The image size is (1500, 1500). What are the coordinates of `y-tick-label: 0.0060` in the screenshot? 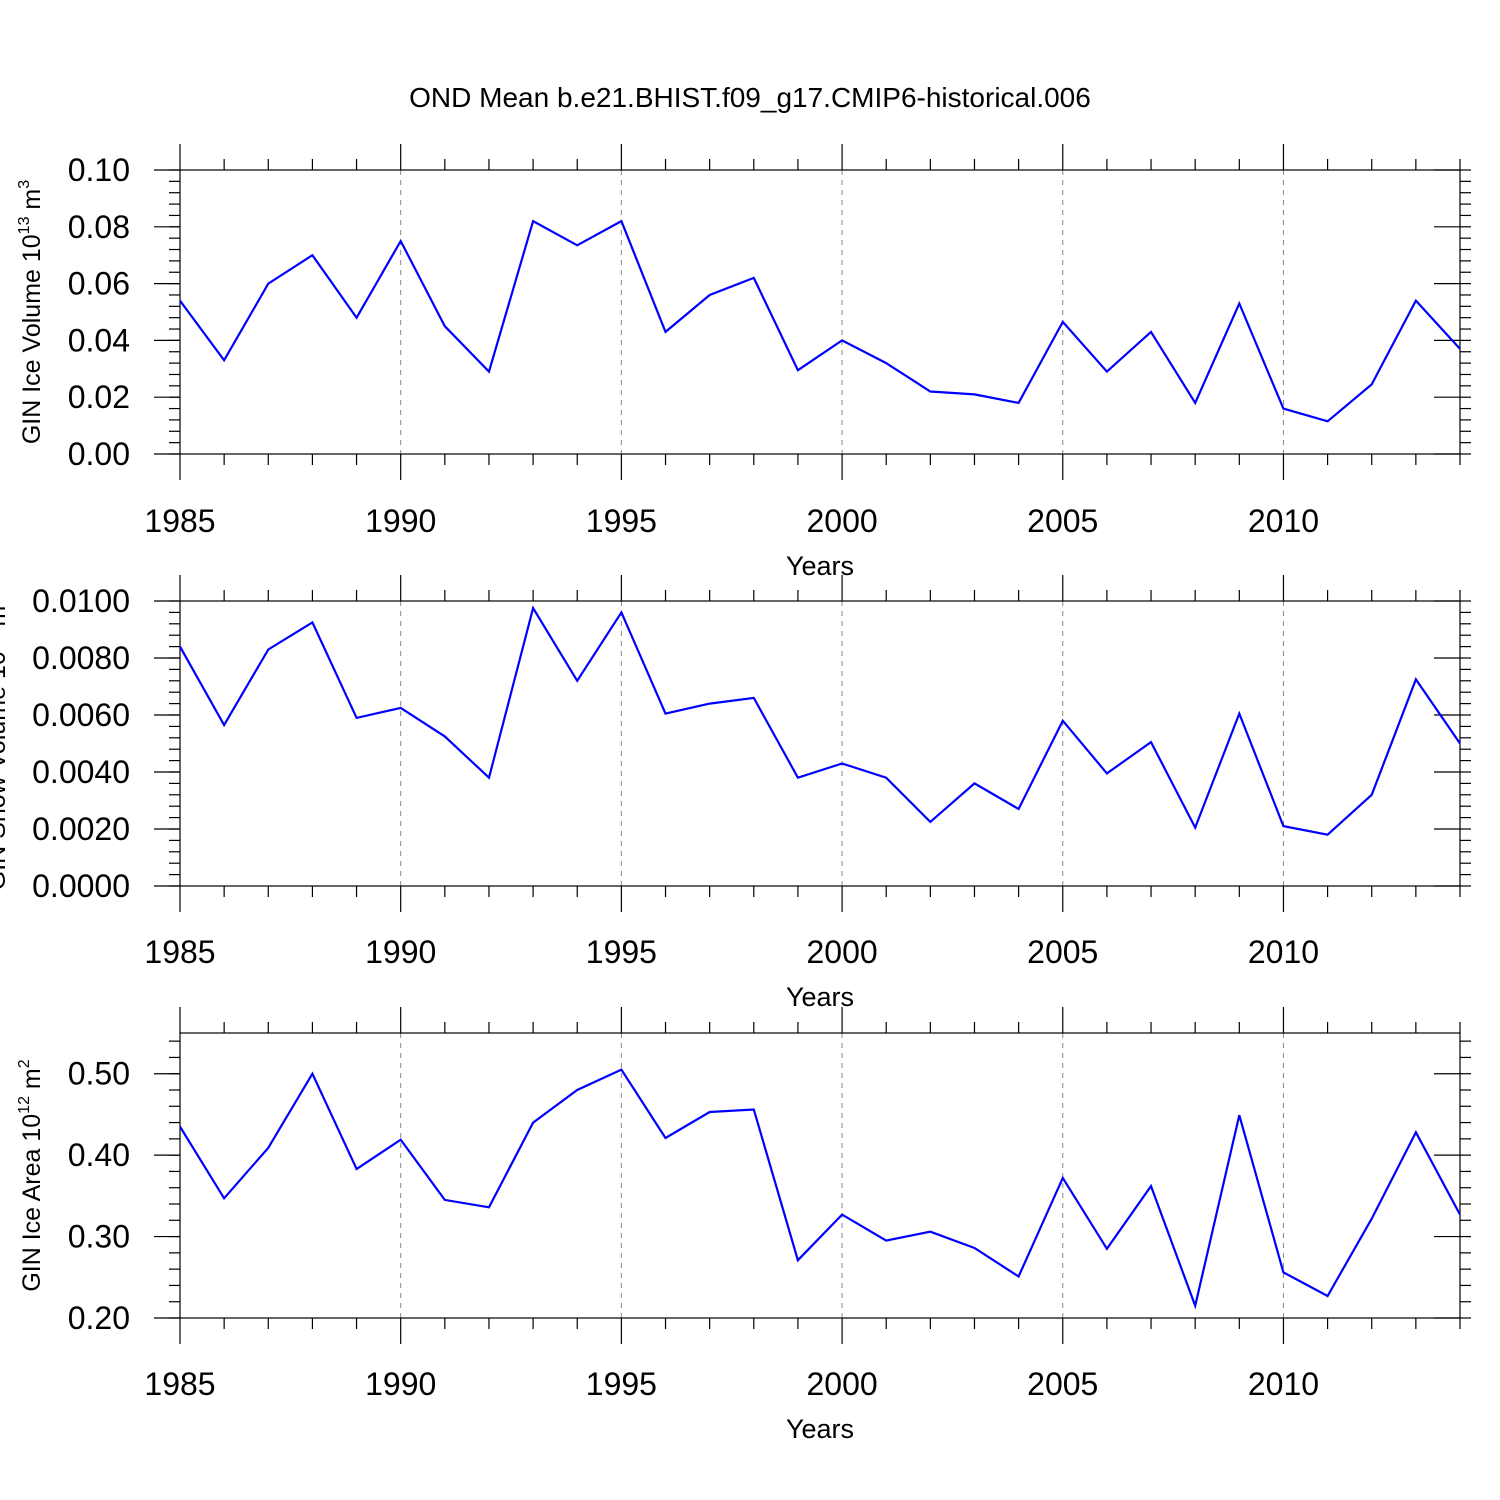 It's located at (81, 715).